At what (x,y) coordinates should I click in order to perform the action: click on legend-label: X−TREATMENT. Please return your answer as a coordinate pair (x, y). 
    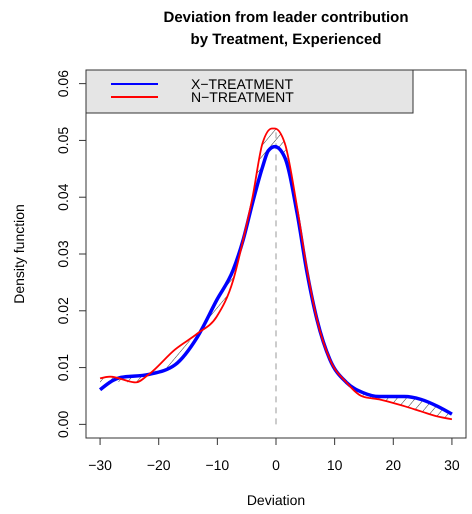
    Looking at the image, I should click on (242, 84).